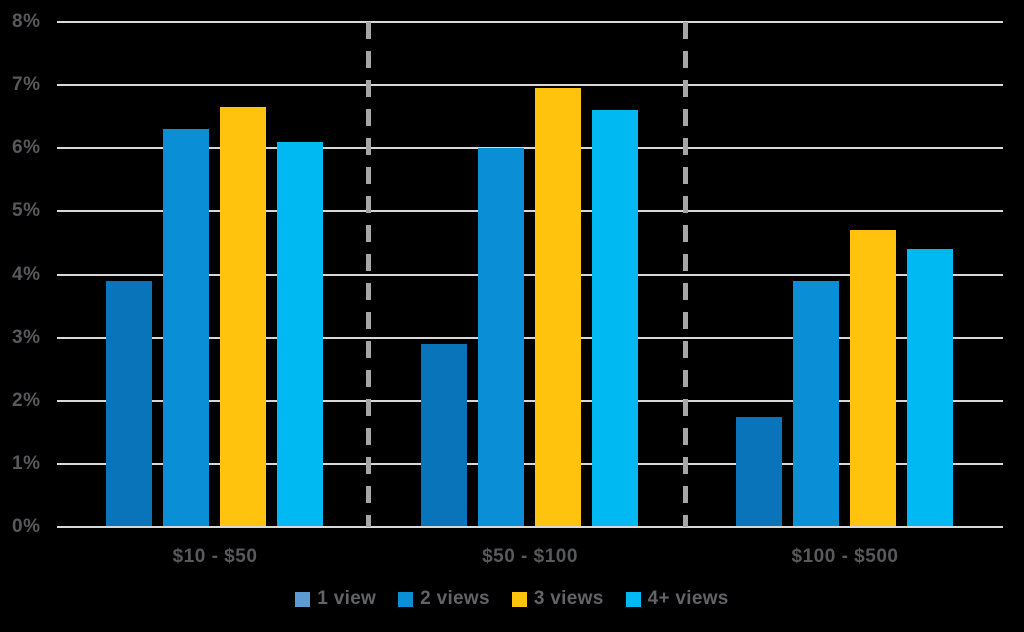 The height and width of the screenshot is (632, 1024). Describe the element at coordinates (26, 337) in the screenshot. I see `y-tick-label: 3%` at that location.